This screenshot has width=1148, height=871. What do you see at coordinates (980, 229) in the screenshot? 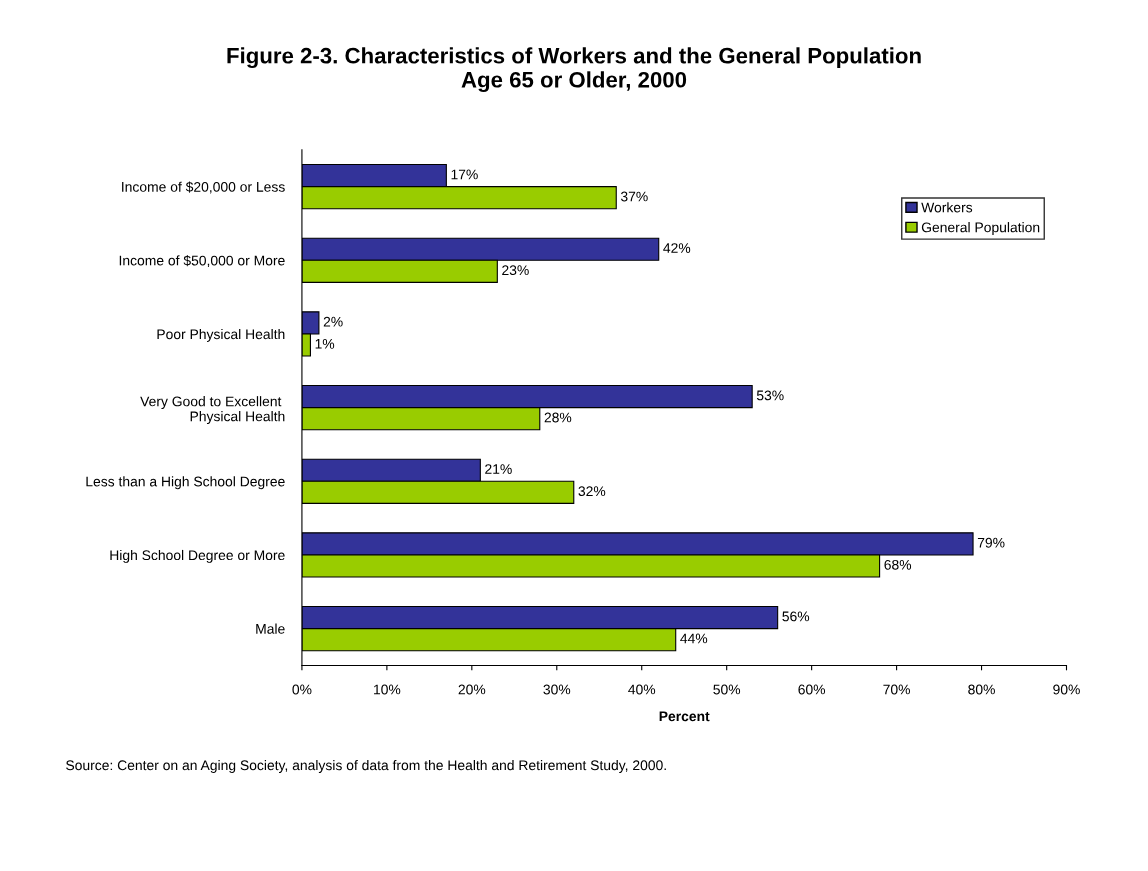
I see `legend-label: General Population` at bounding box center [980, 229].